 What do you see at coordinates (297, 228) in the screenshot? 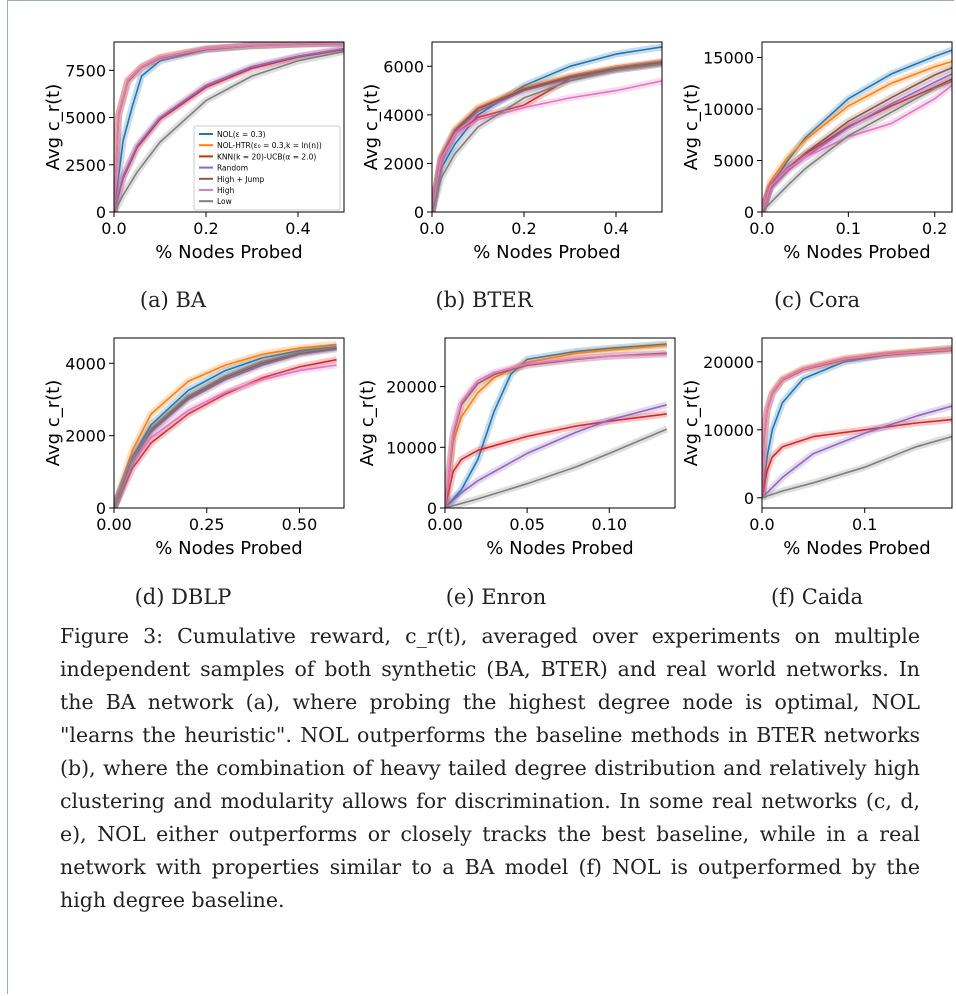
I see `xtick-label-0-2: 0.4` at bounding box center [297, 228].